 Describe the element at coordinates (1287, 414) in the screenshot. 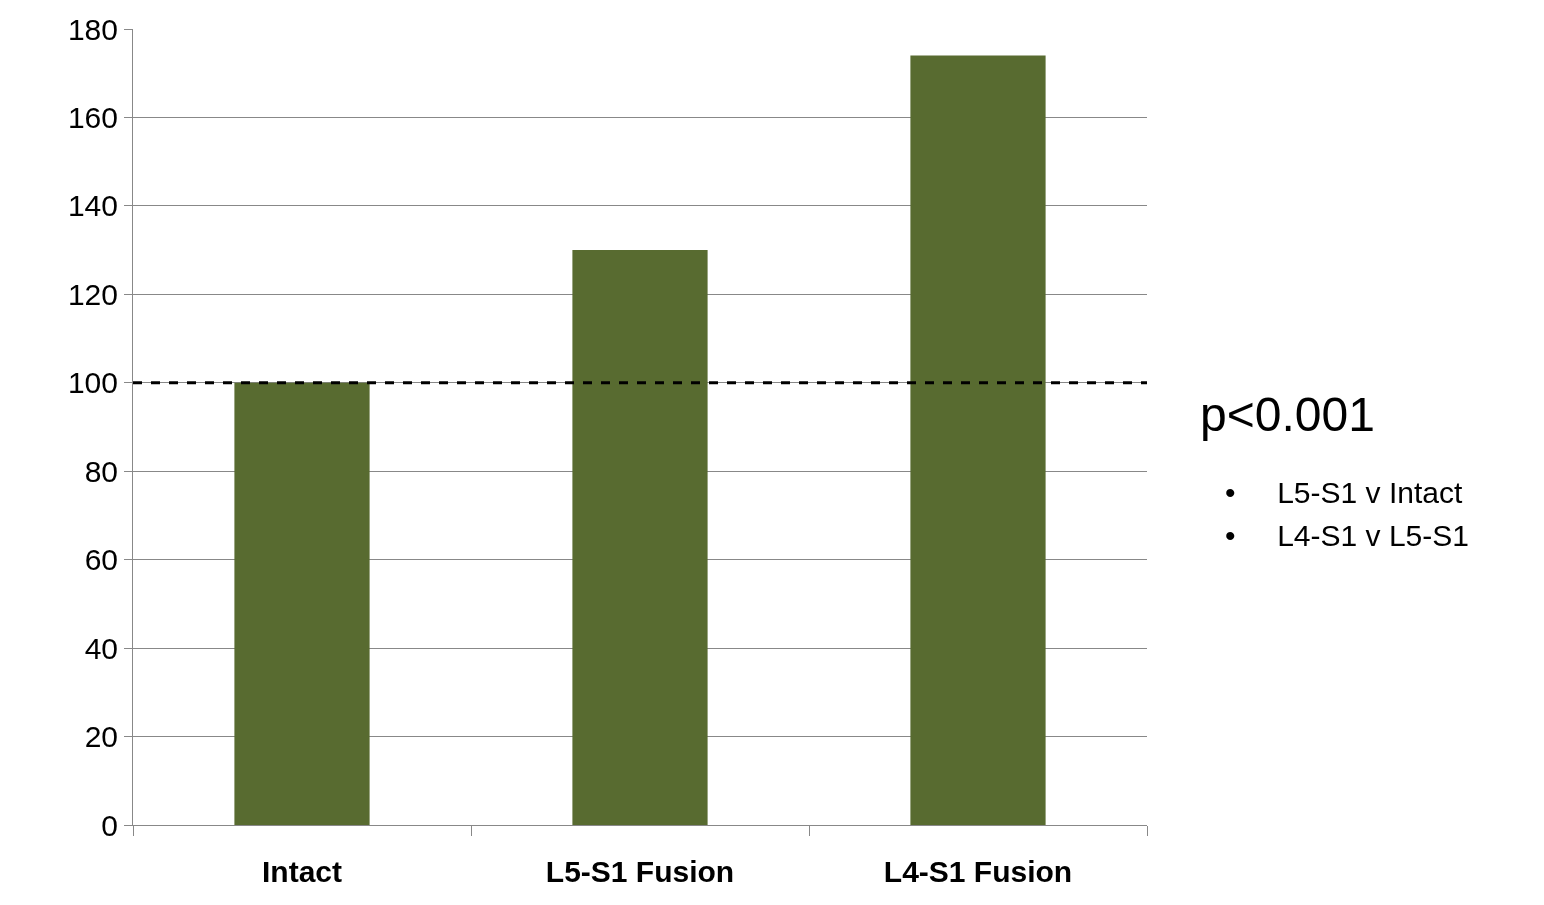

I see `text: p<0.001` at that location.